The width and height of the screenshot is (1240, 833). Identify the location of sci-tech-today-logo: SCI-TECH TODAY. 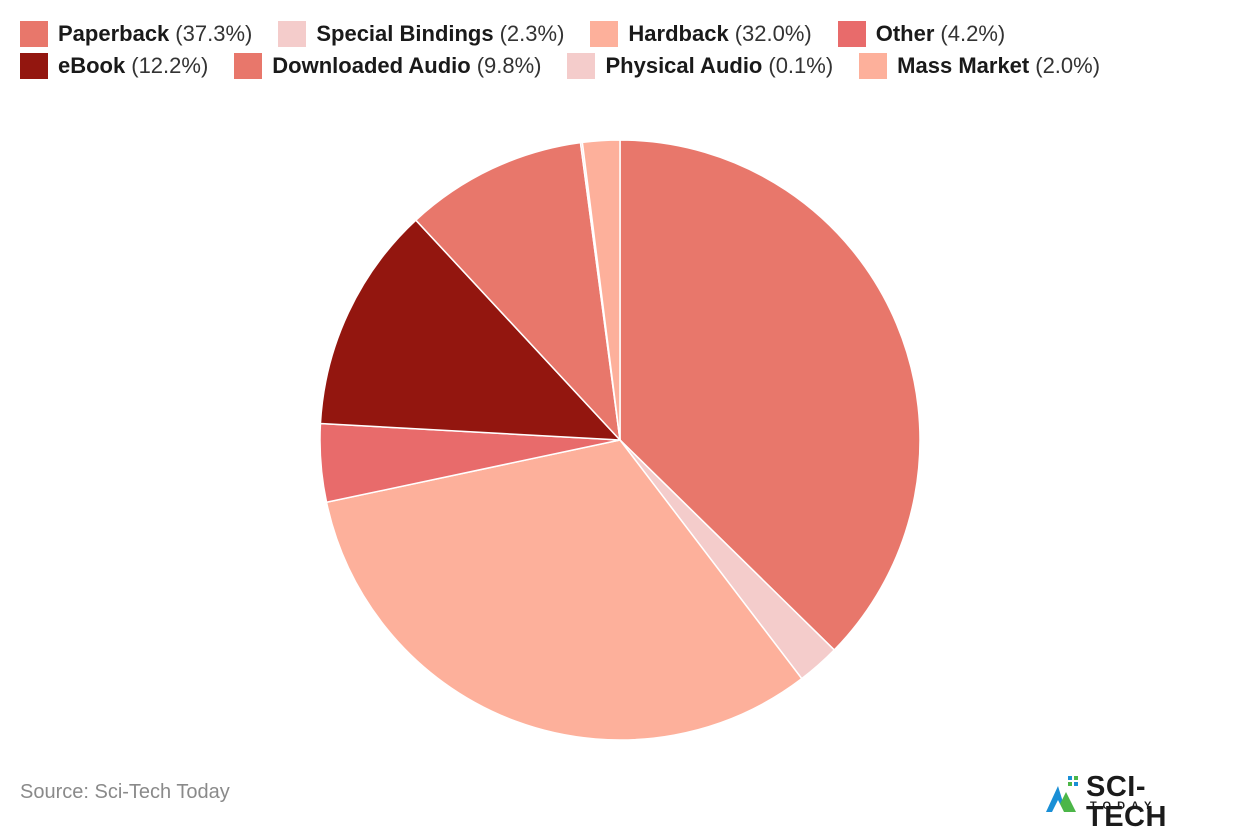
(1134, 801).